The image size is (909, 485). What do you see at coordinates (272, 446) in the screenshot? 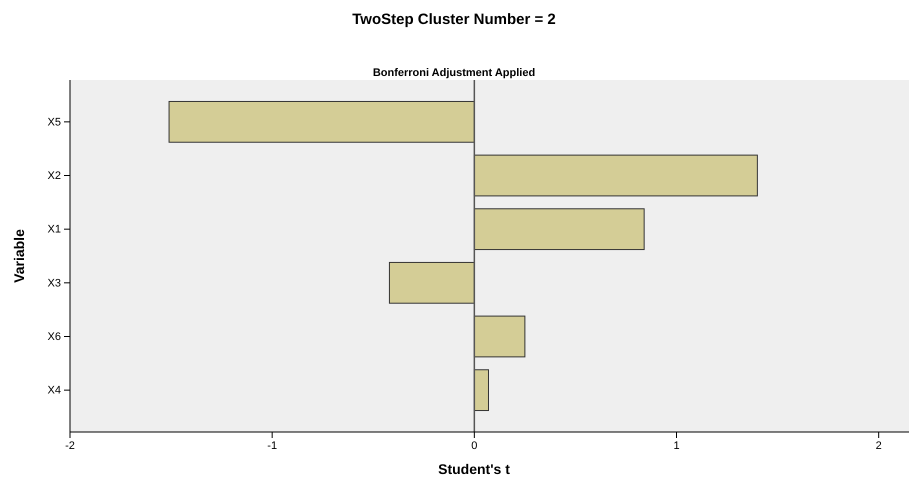
I see `x-tick-label: -1` at bounding box center [272, 446].